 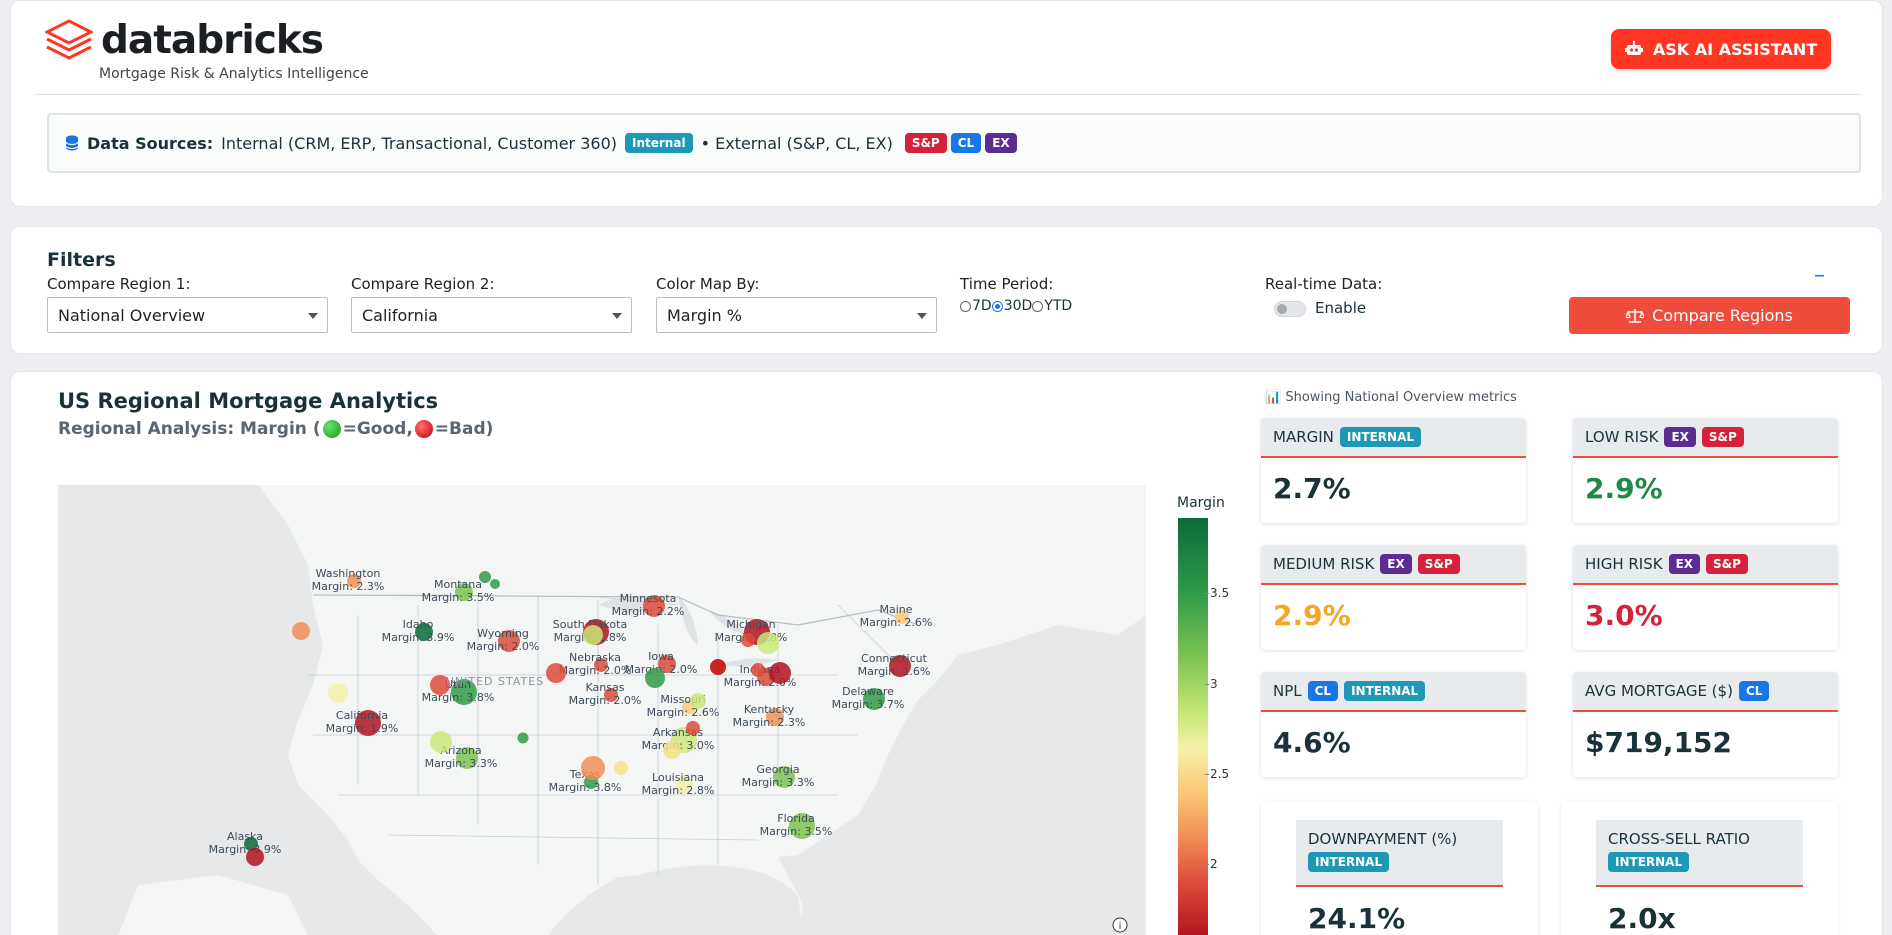 I want to click on state-name: Missouri, so click(x=683, y=699).